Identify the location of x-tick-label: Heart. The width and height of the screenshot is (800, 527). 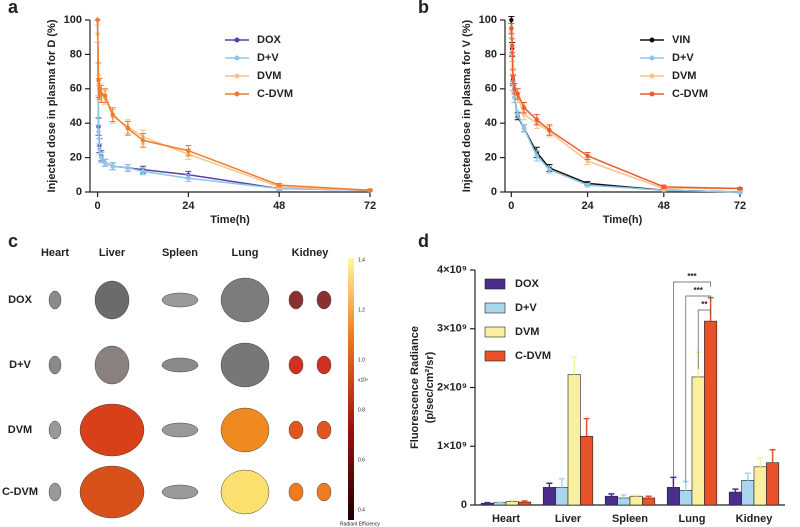
(506, 519).